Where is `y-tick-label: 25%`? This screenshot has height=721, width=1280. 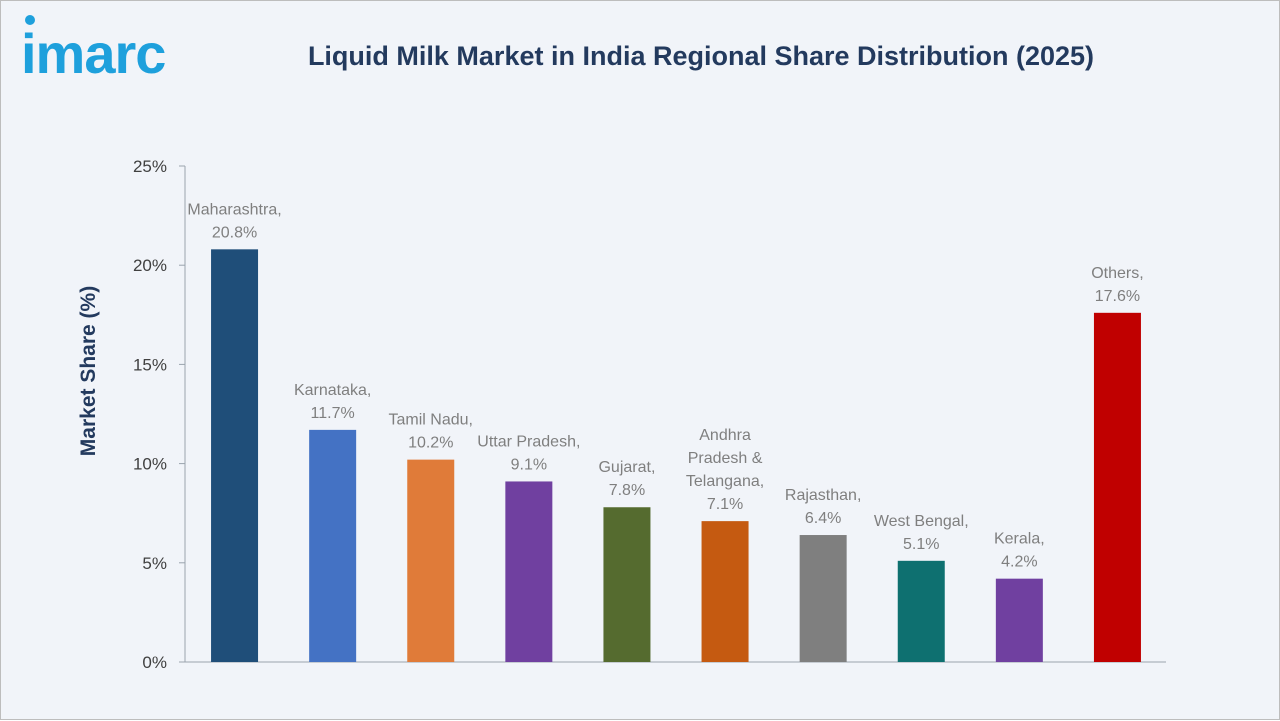 y-tick-label: 25% is located at coordinates (150, 166).